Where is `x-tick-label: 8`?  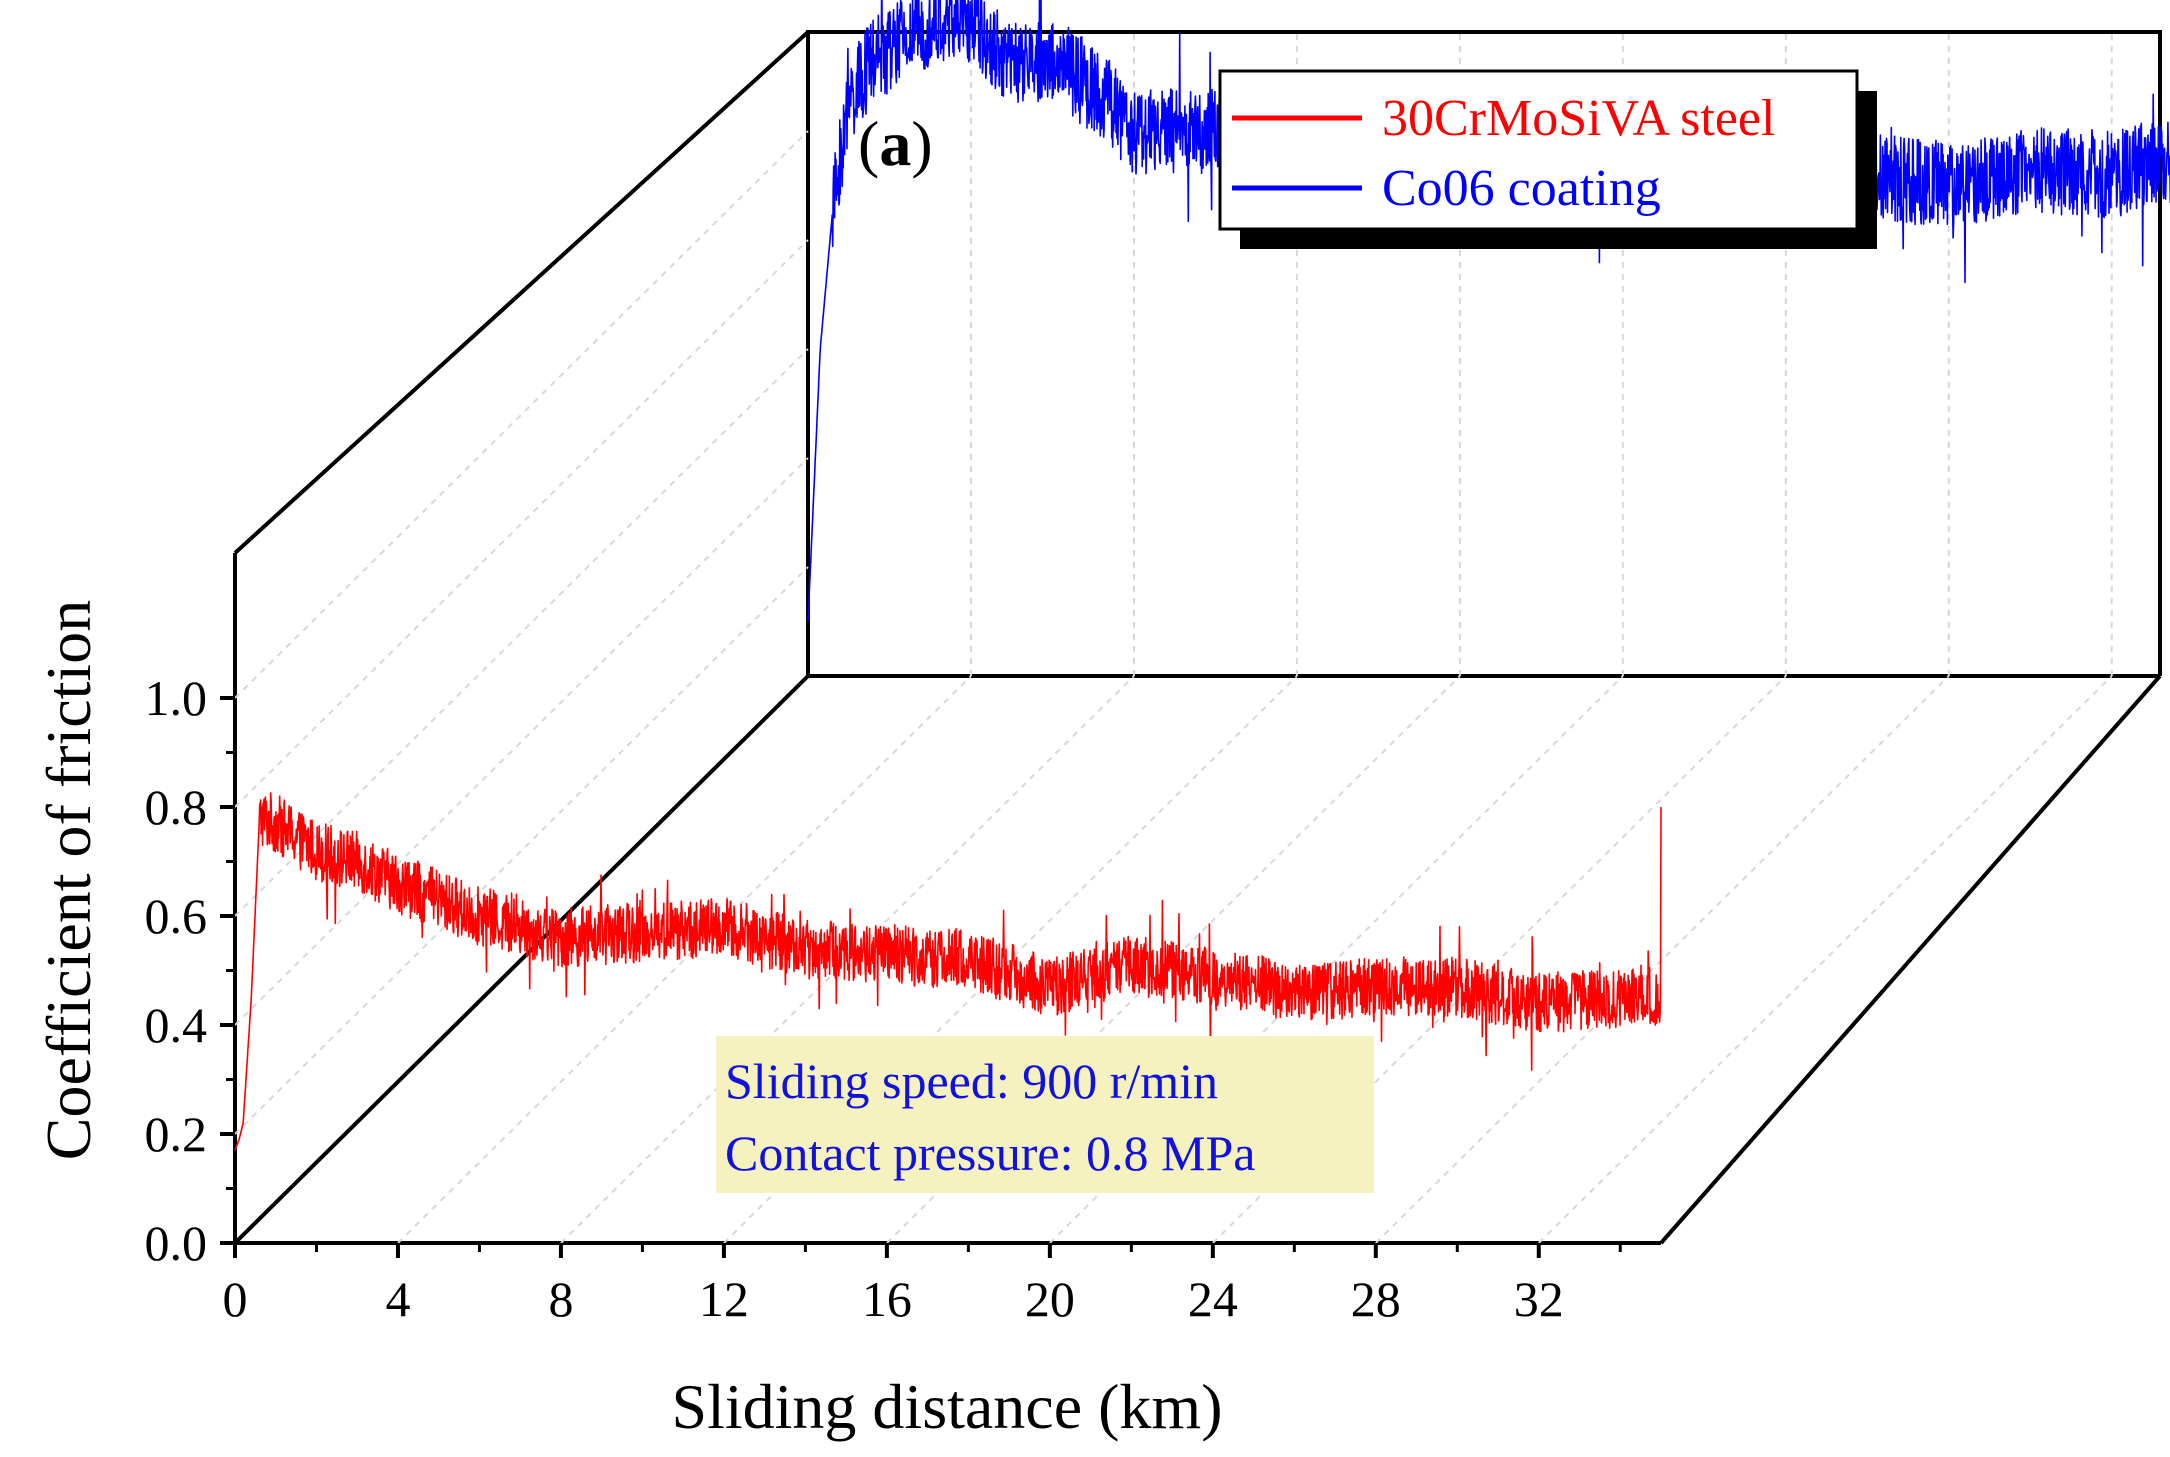 x-tick-label: 8 is located at coordinates (560, 1299).